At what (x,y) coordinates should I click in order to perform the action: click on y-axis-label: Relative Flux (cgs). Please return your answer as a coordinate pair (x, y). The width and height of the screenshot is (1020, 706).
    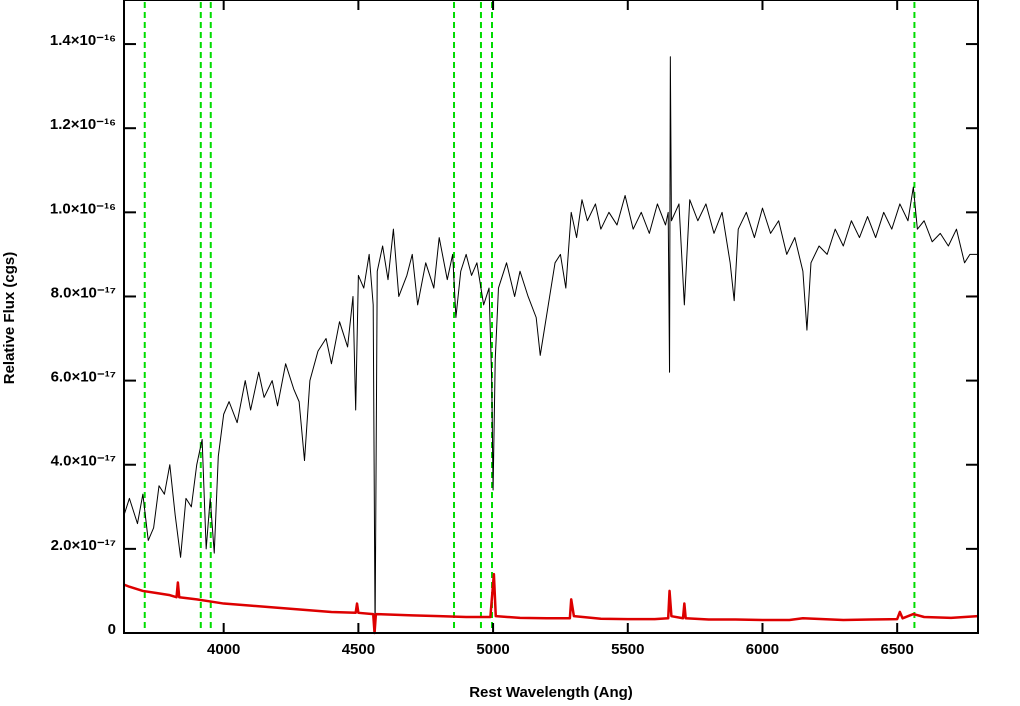
    Looking at the image, I should click on (9, 318).